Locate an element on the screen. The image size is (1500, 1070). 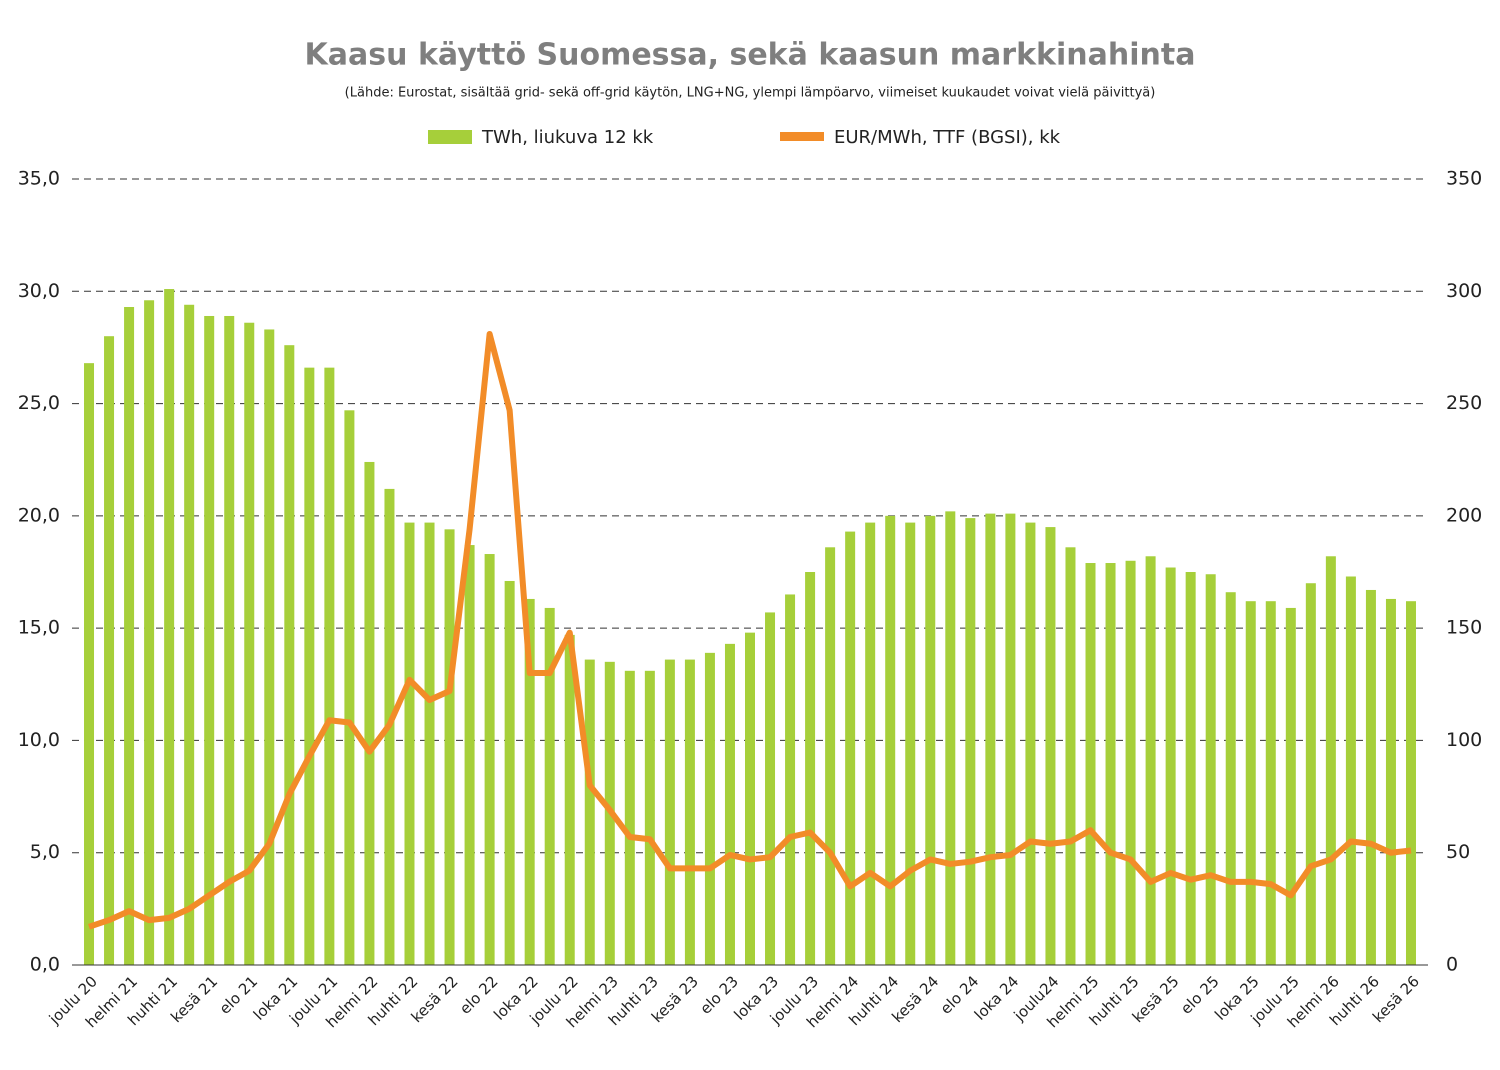
y2-tick-label: 100 is located at coordinates (1464, 740).